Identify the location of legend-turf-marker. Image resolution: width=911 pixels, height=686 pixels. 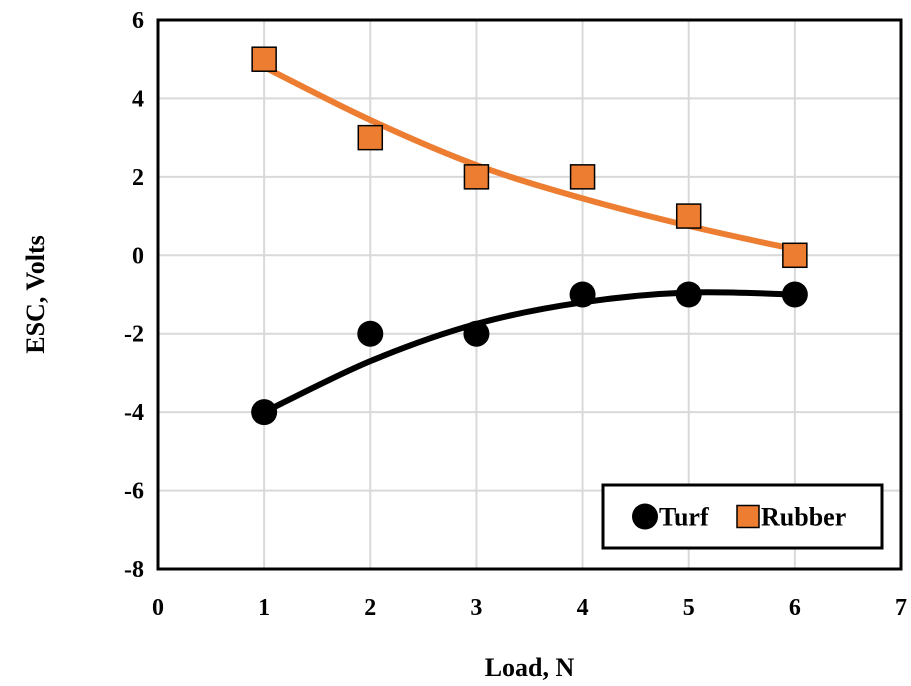
(645, 516).